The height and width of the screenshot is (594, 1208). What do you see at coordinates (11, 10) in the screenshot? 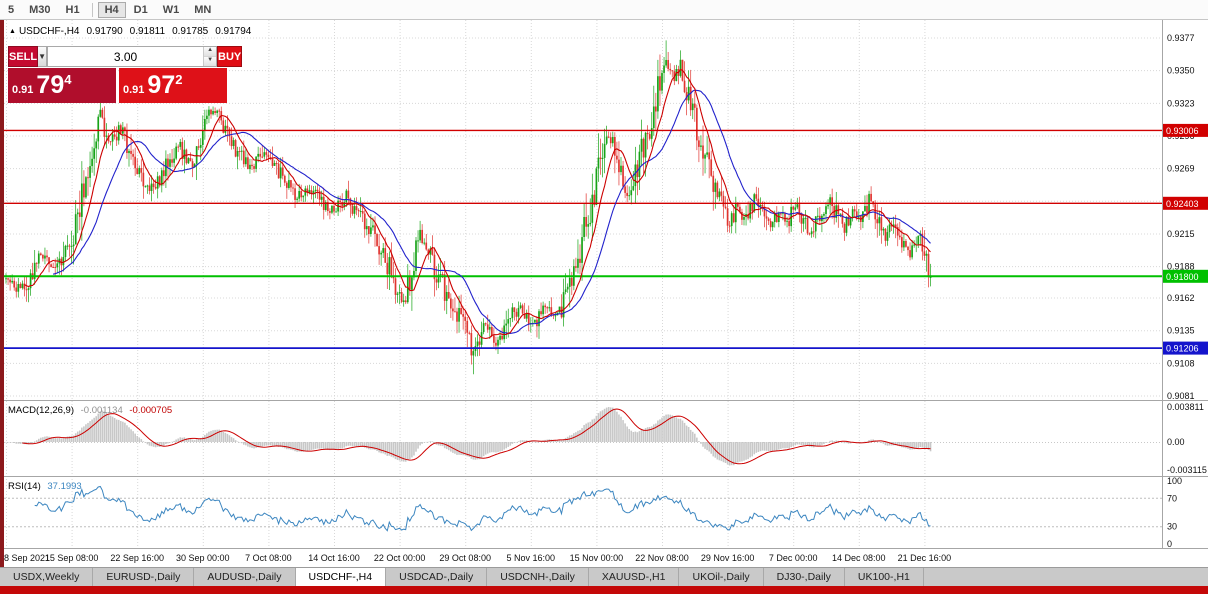
I see `timeframe-button-5: 5` at bounding box center [11, 10].